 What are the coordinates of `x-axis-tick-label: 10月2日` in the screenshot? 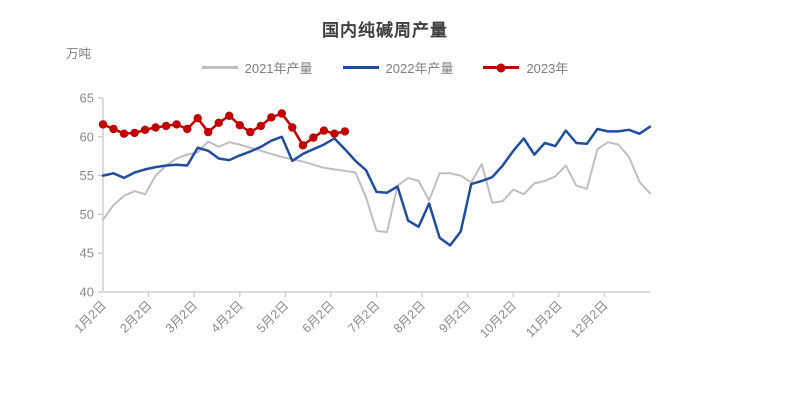 It's located at (498, 319).